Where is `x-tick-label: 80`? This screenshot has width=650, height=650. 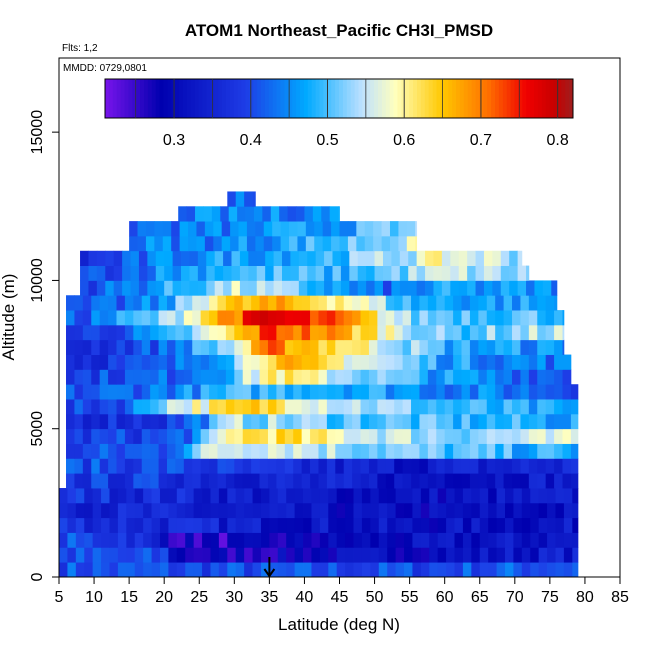
x-tick-label: 80 is located at coordinates (585, 597).